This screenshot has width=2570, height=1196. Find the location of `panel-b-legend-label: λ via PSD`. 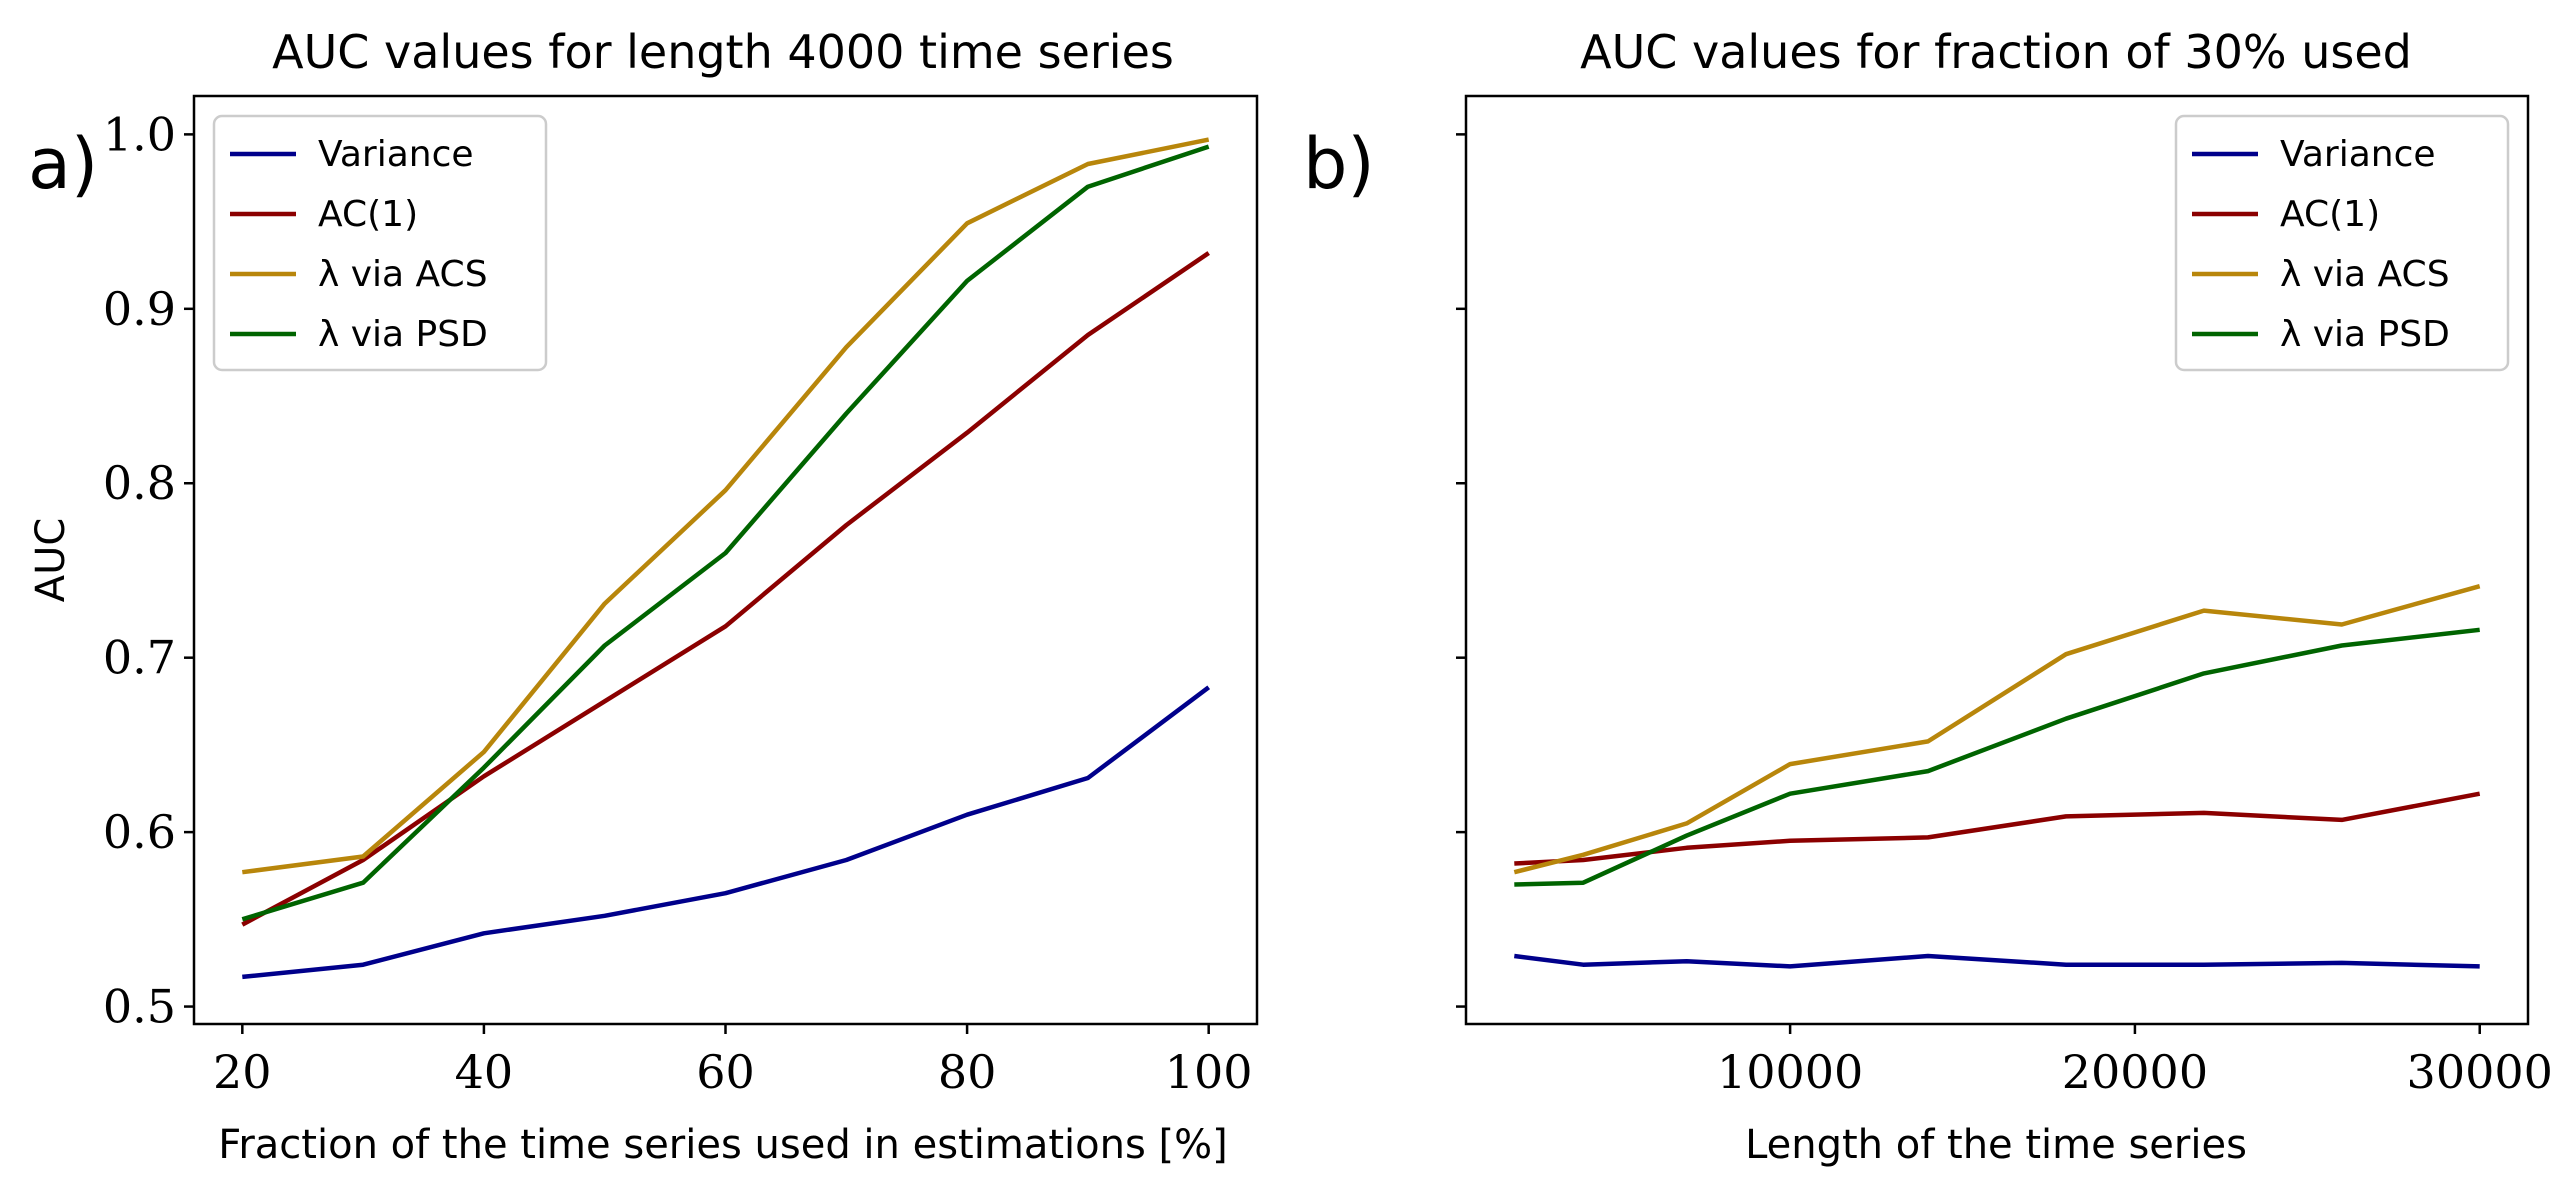

panel-b-legend-label: λ via PSD is located at coordinates (2365, 334).